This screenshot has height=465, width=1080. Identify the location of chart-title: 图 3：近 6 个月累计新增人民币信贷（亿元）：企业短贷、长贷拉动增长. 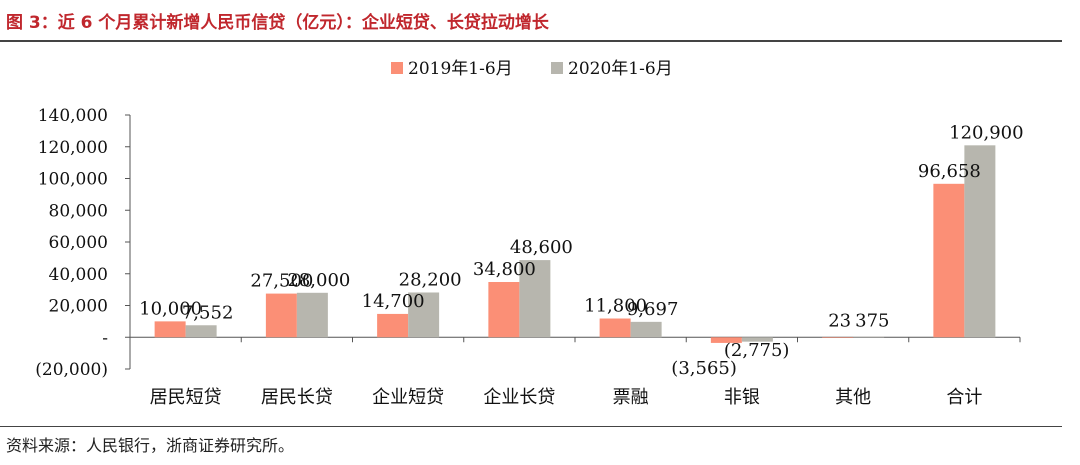
(277, 23).